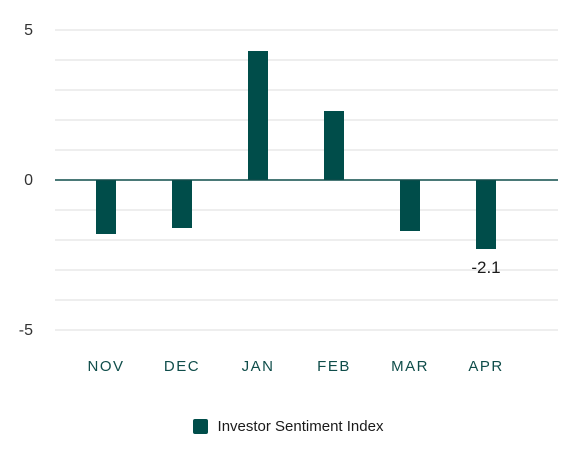 Image resolution: width=576 pixels, height=456 pixels. I want to click on data-labels: -2.1, so click(485, 267).